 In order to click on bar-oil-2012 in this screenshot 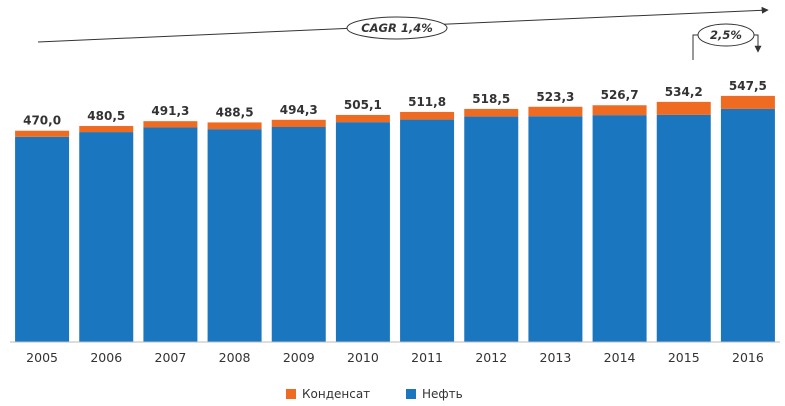, I will do `click(491, 229)`.